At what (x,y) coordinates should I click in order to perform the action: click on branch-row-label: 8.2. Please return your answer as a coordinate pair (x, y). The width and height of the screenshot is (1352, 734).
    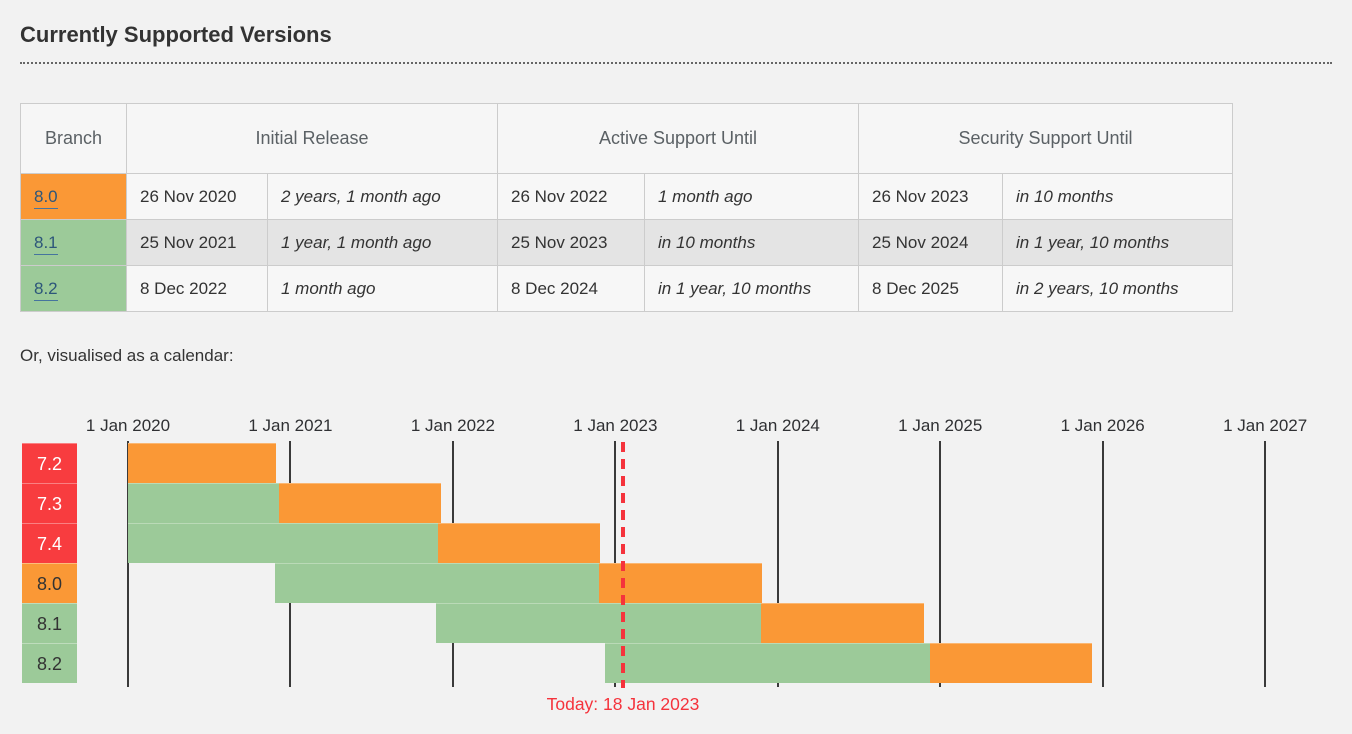
    Looking at the image, I should click on (49, 663).